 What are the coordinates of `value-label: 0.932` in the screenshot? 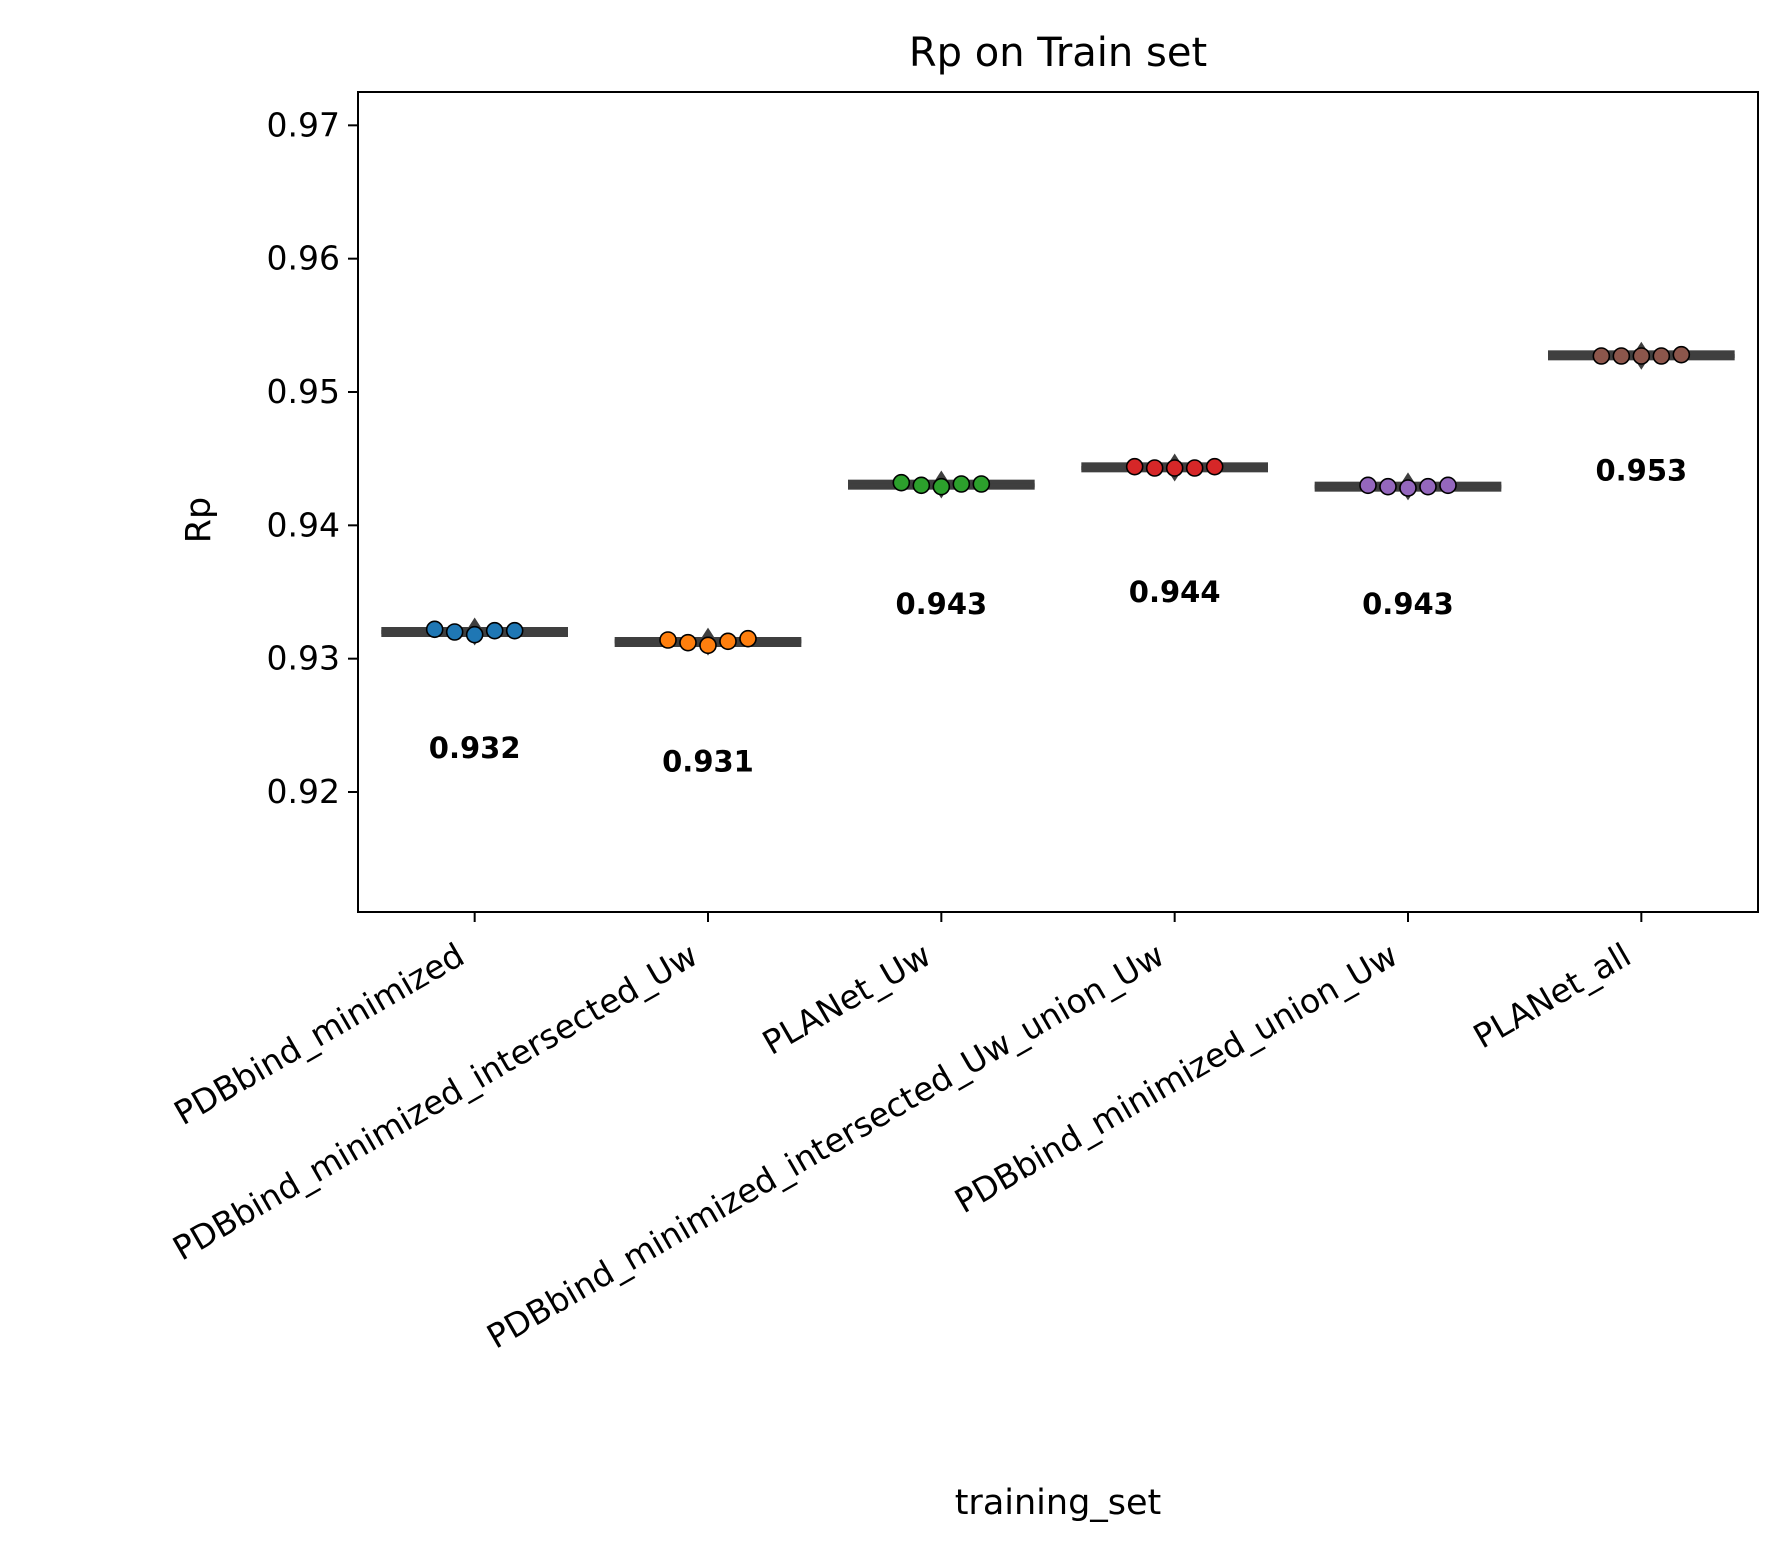 It's located at (475, 748).